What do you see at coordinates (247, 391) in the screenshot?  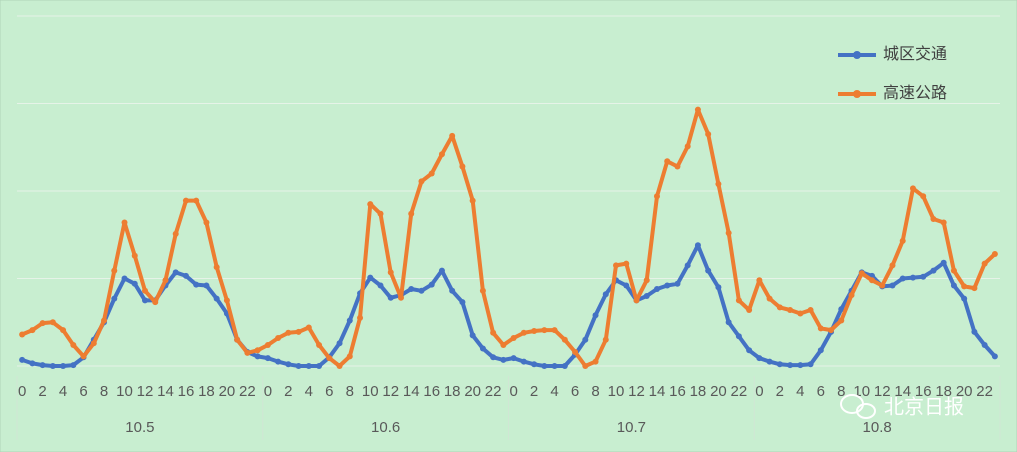 I see `x-tick-label: 22` at bounding box center [247, 391].